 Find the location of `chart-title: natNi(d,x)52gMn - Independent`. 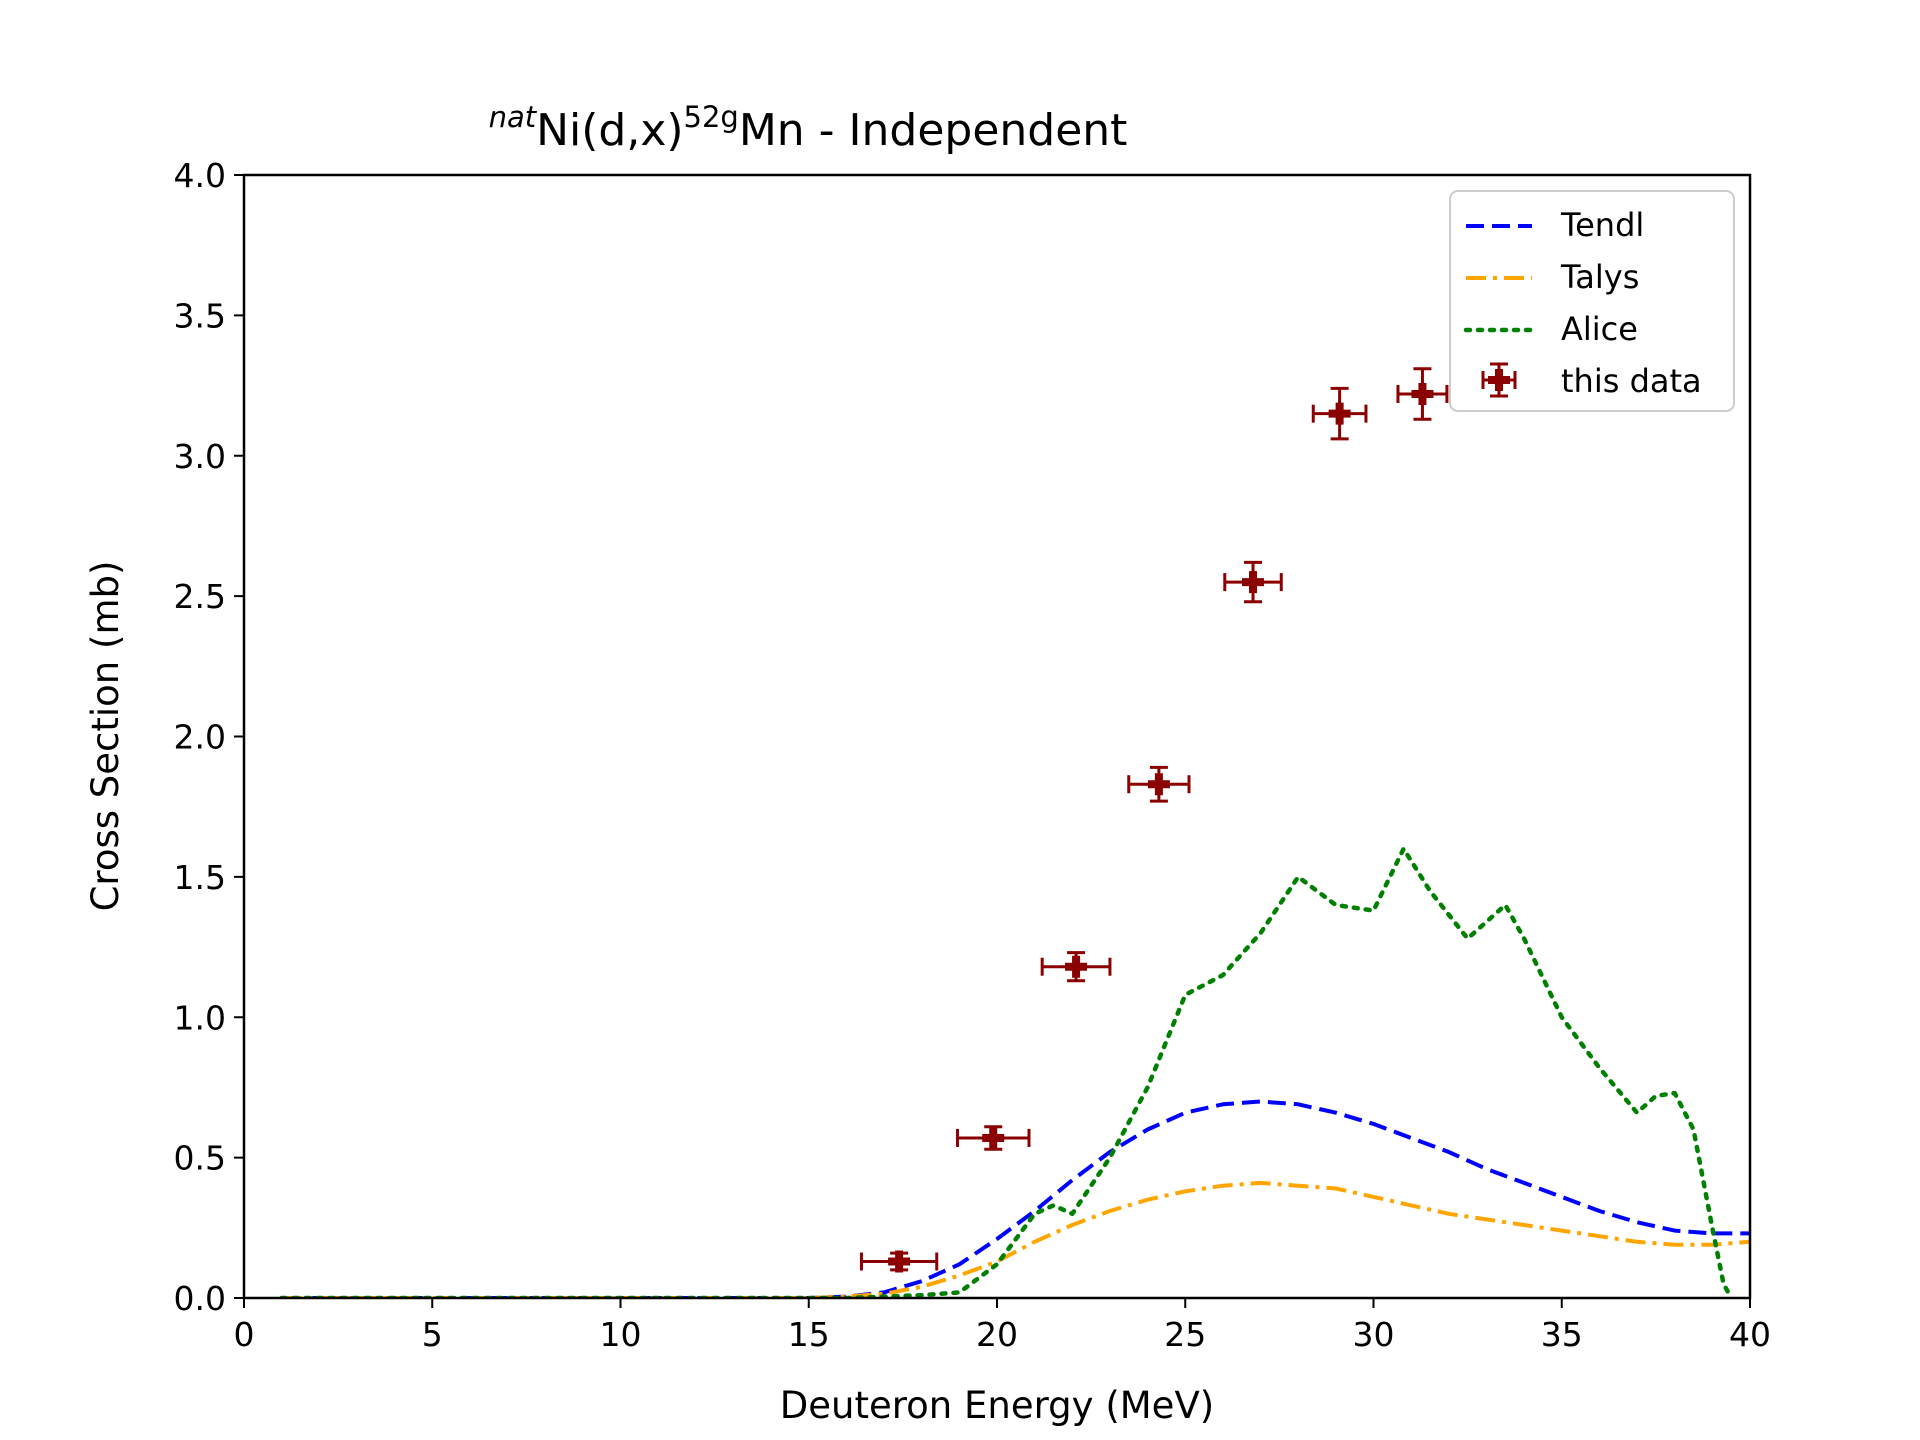

chart-title: natNi(d,x)52gMn - Independent is located at coordinates (808, 128).